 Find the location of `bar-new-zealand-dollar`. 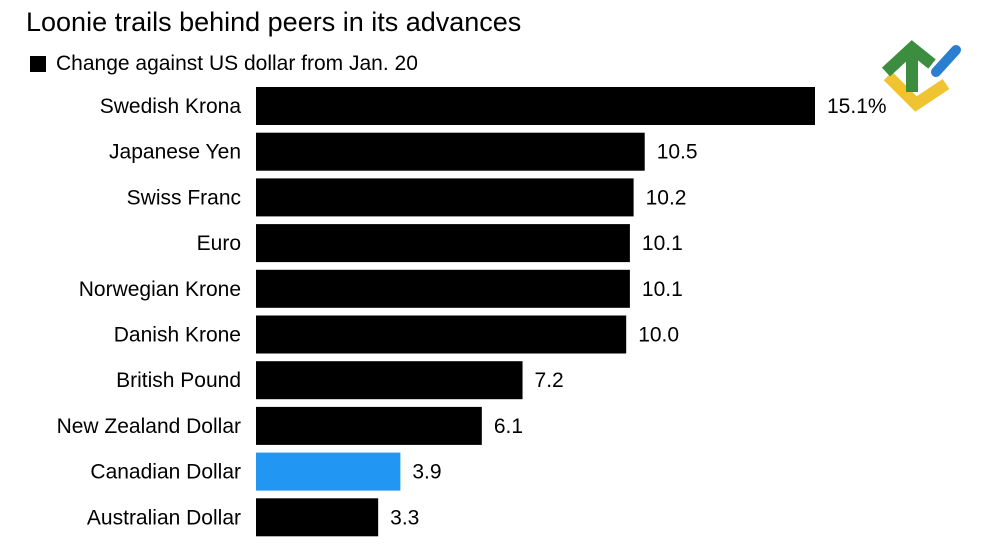

bar-new-zealand-dollar is located at coordinates (369, 425).